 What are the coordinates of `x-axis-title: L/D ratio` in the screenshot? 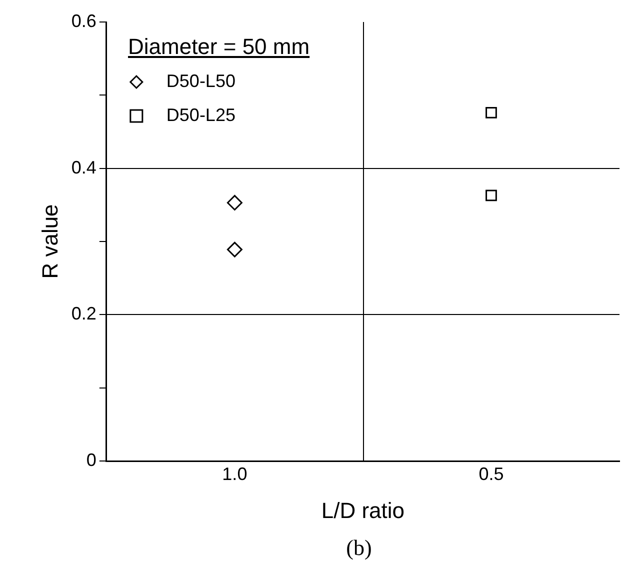 It's located at (363, 510).